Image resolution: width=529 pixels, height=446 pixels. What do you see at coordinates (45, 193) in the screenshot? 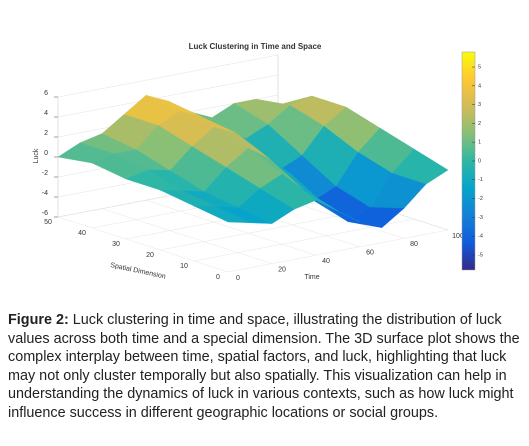
I see `z-tick-label: -4` at bounding box center [45, 193].